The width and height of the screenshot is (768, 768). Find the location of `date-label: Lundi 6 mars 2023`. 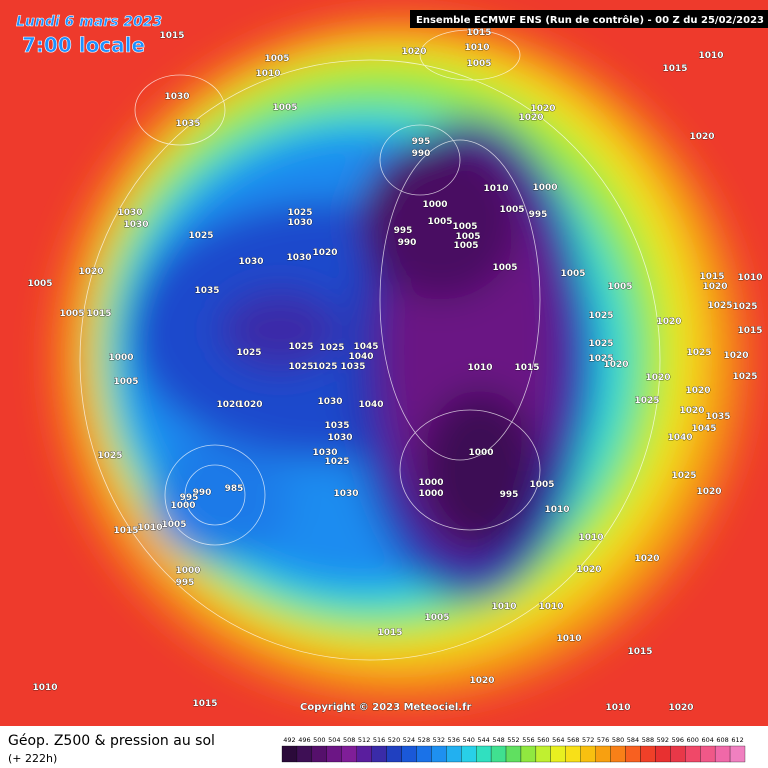

date-label: Lundi 6 mars 2023 is located at coordinates (89, 22).